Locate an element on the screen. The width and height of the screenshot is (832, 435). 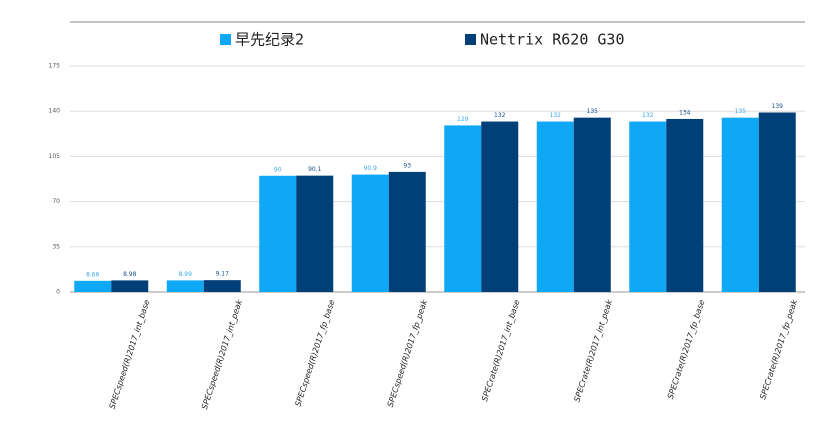
value-label: 8.99 is located at coordinates (186, 274).